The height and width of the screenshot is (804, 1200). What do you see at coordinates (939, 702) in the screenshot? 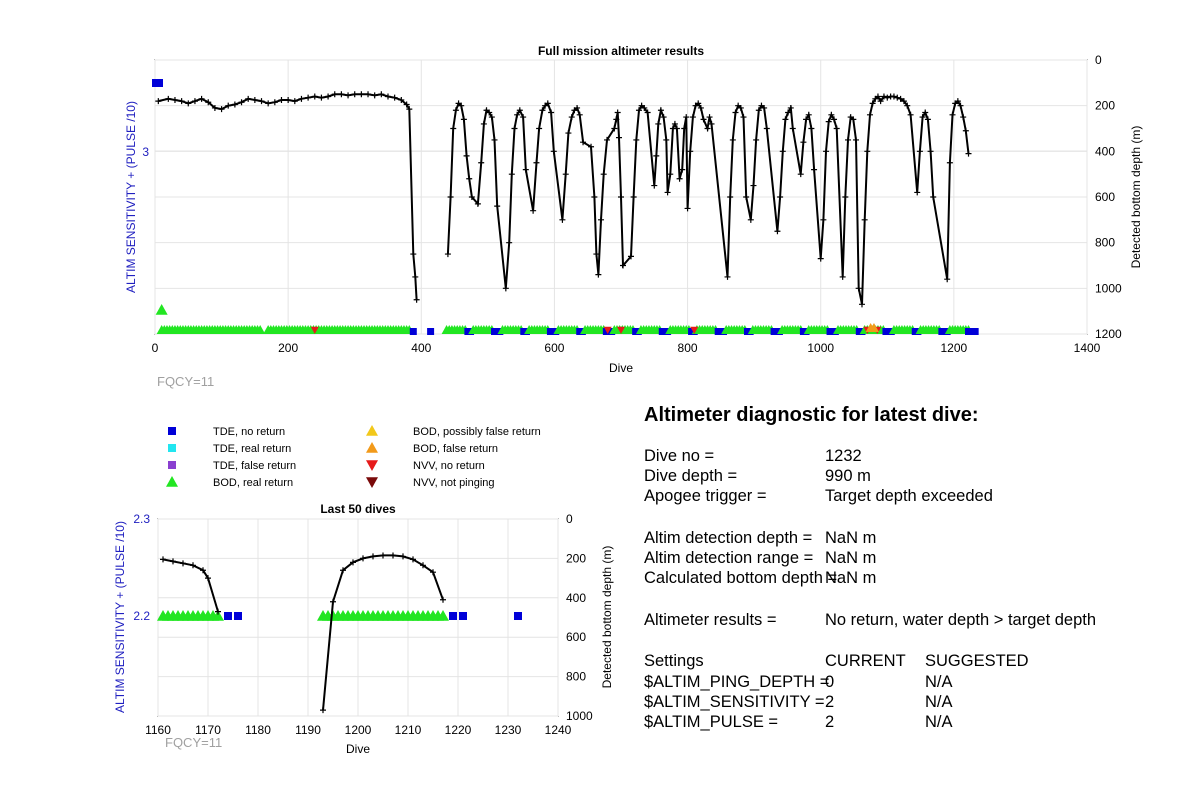
I see `setting-sensitivity-suggested: N/A` at bounding box center [939, 702].